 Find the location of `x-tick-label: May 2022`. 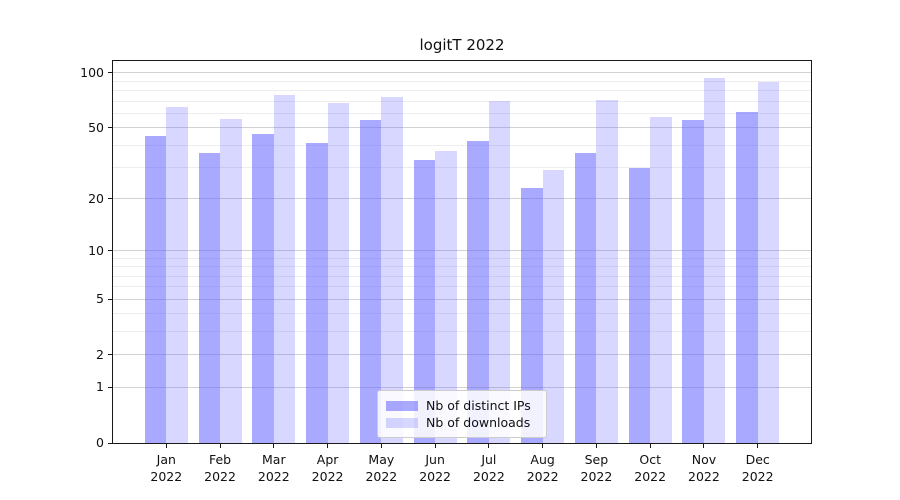

x-tick-label: May 2022 is located at coordinates (381, 468).